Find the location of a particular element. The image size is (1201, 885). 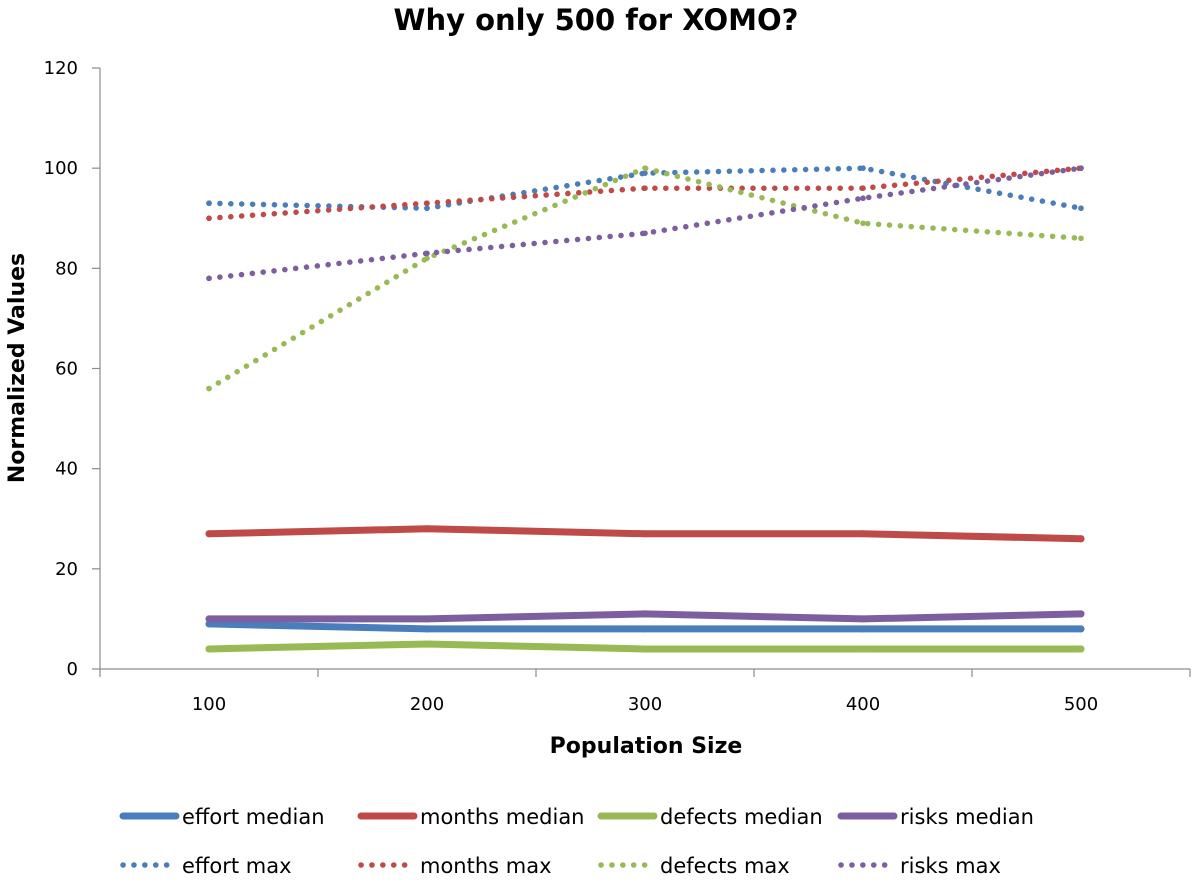

y-tick-label: 40 is located at coordinates (66, 469).